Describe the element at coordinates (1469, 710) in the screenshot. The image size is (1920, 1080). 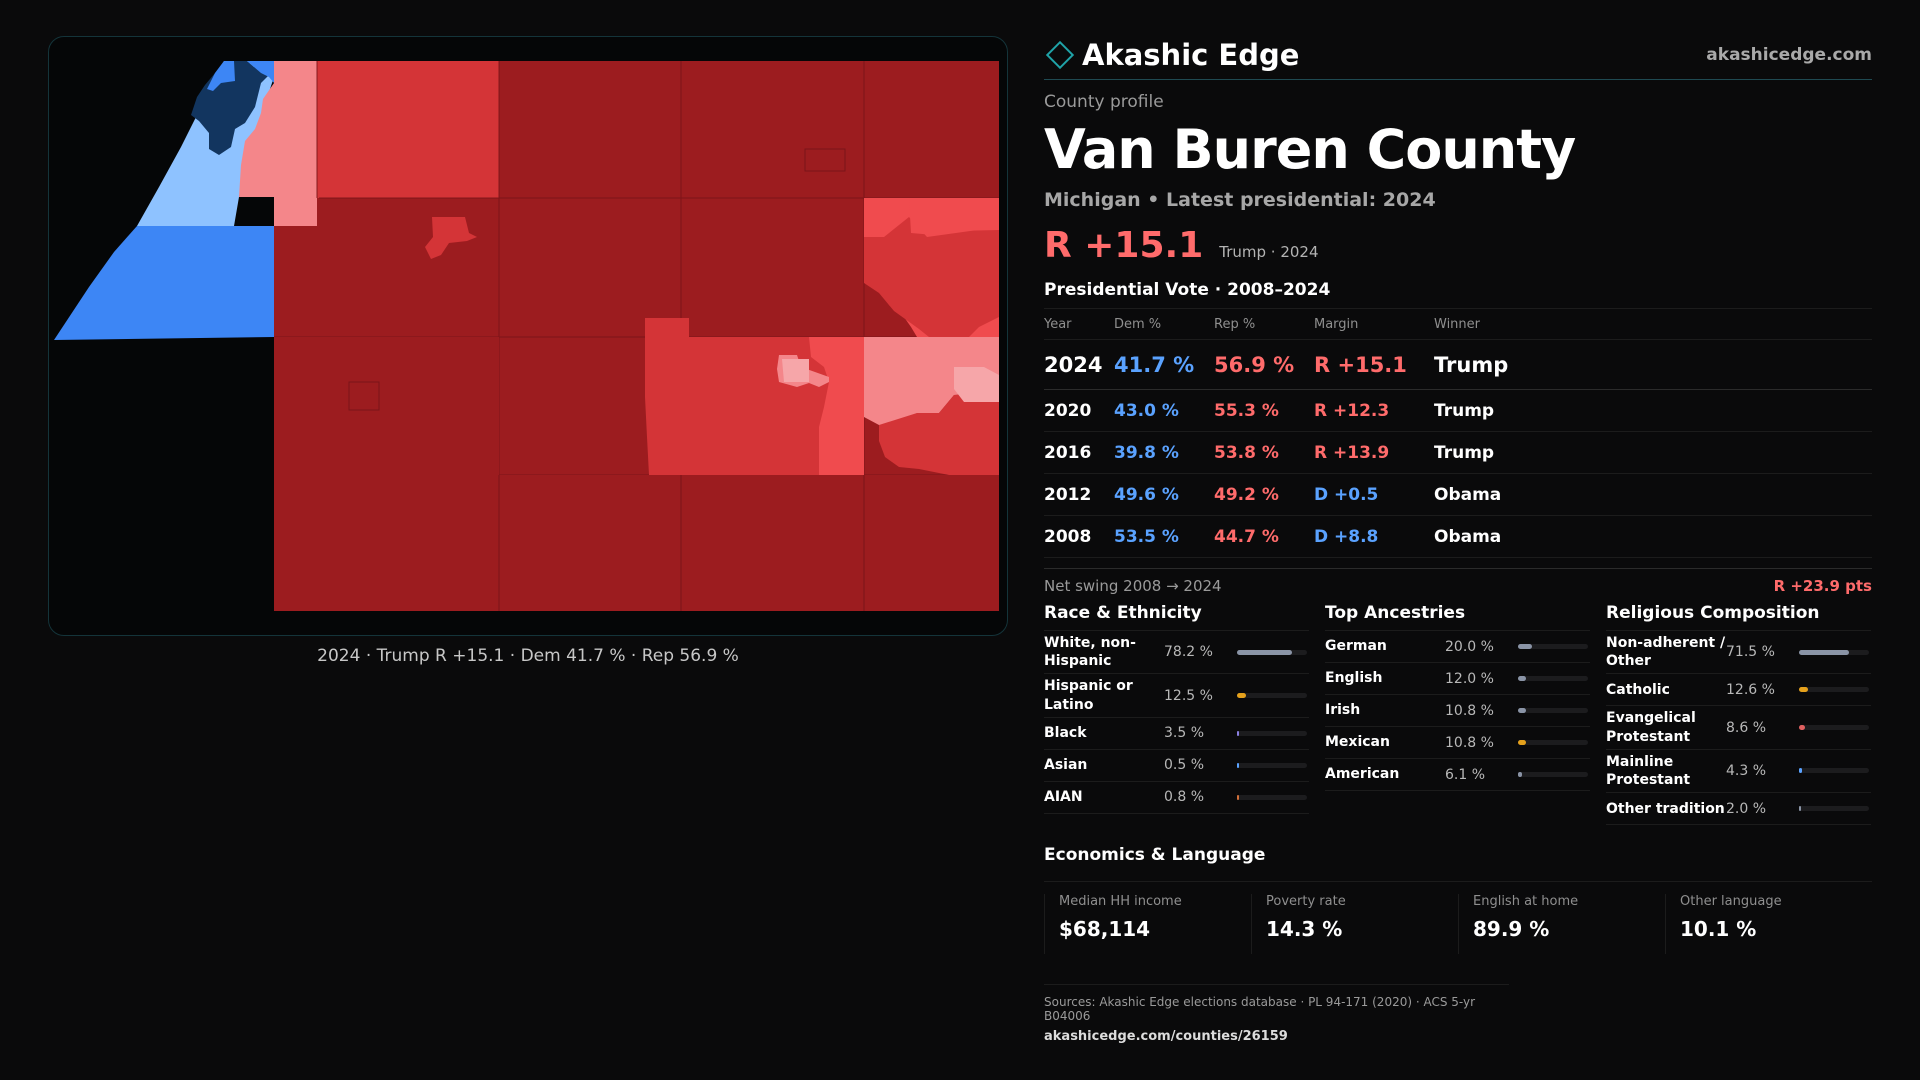
I see `ancestry-value: 10.8 %` at that location.